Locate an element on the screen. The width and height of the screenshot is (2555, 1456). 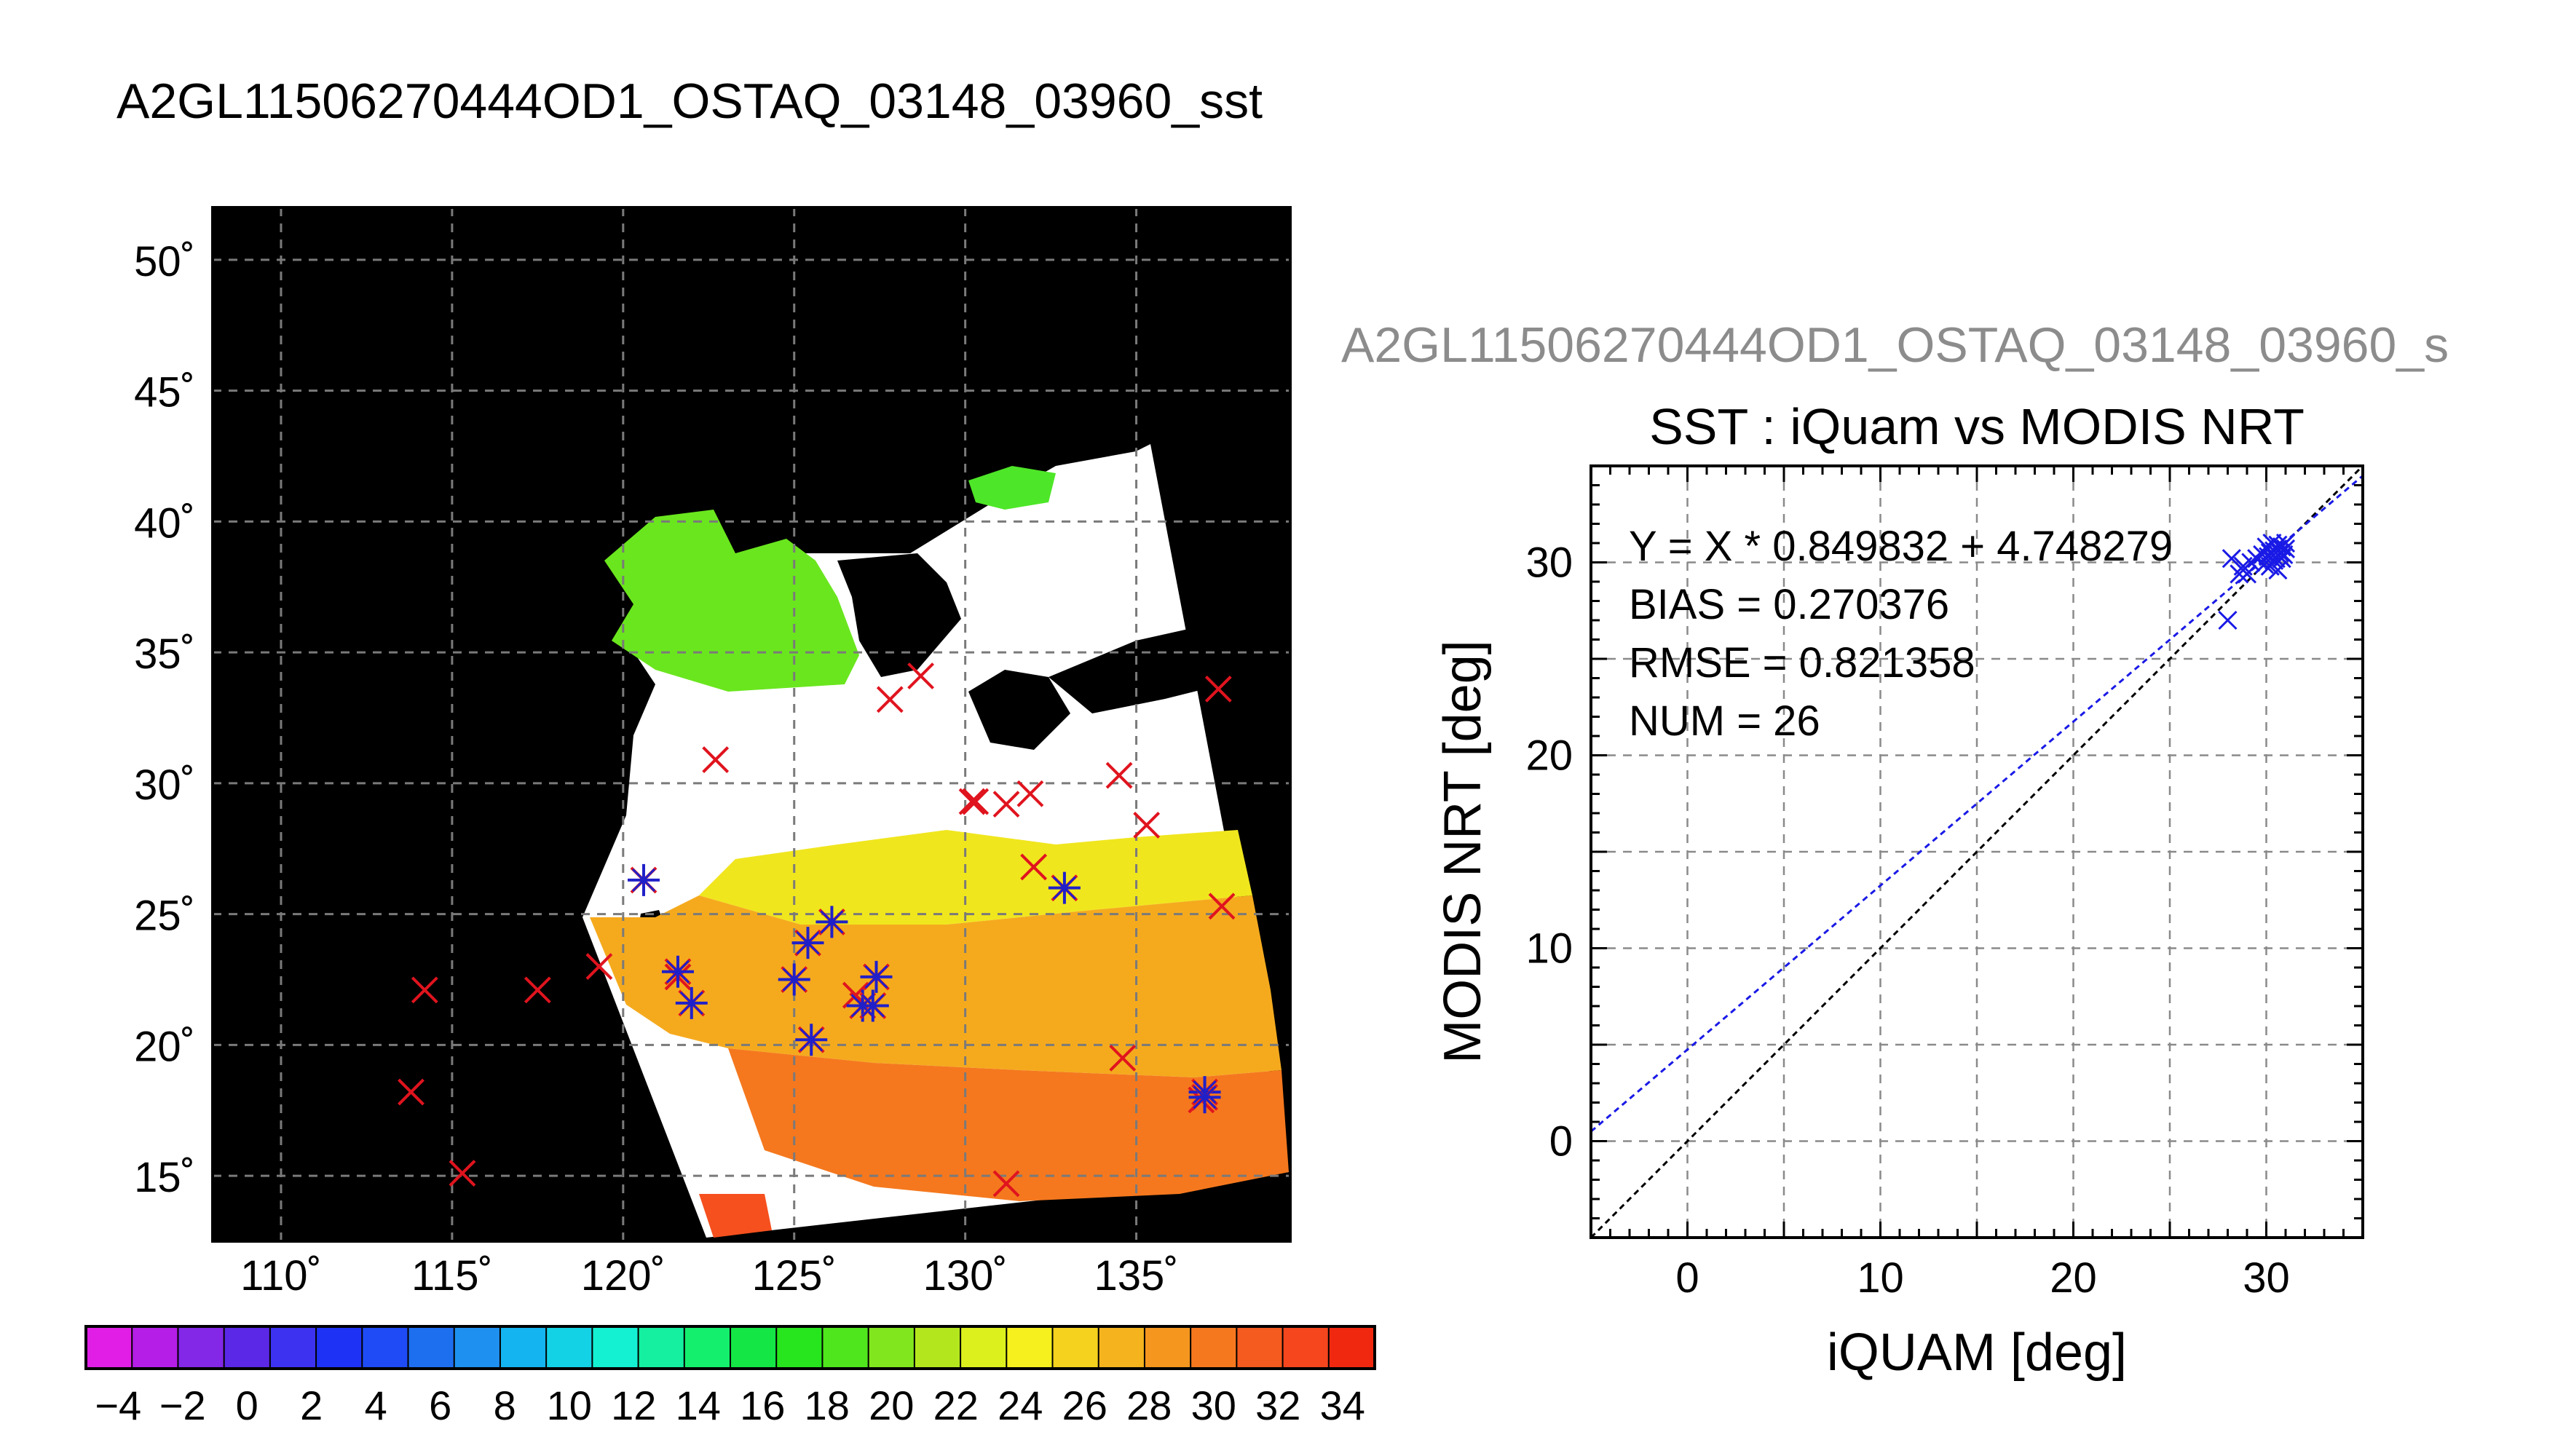
colorbar-tick-label: 20 is located at coordinates (891, 1405).